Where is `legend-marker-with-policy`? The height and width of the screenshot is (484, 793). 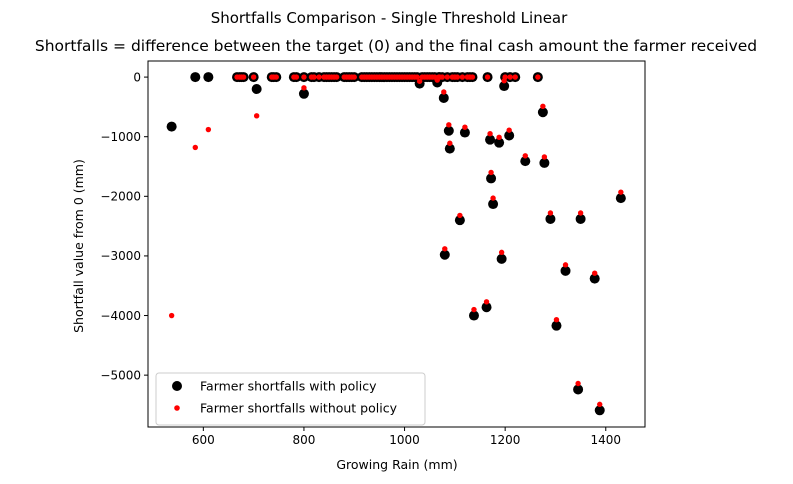 legend-marker-with-policy is located at coordinates (177, 386).